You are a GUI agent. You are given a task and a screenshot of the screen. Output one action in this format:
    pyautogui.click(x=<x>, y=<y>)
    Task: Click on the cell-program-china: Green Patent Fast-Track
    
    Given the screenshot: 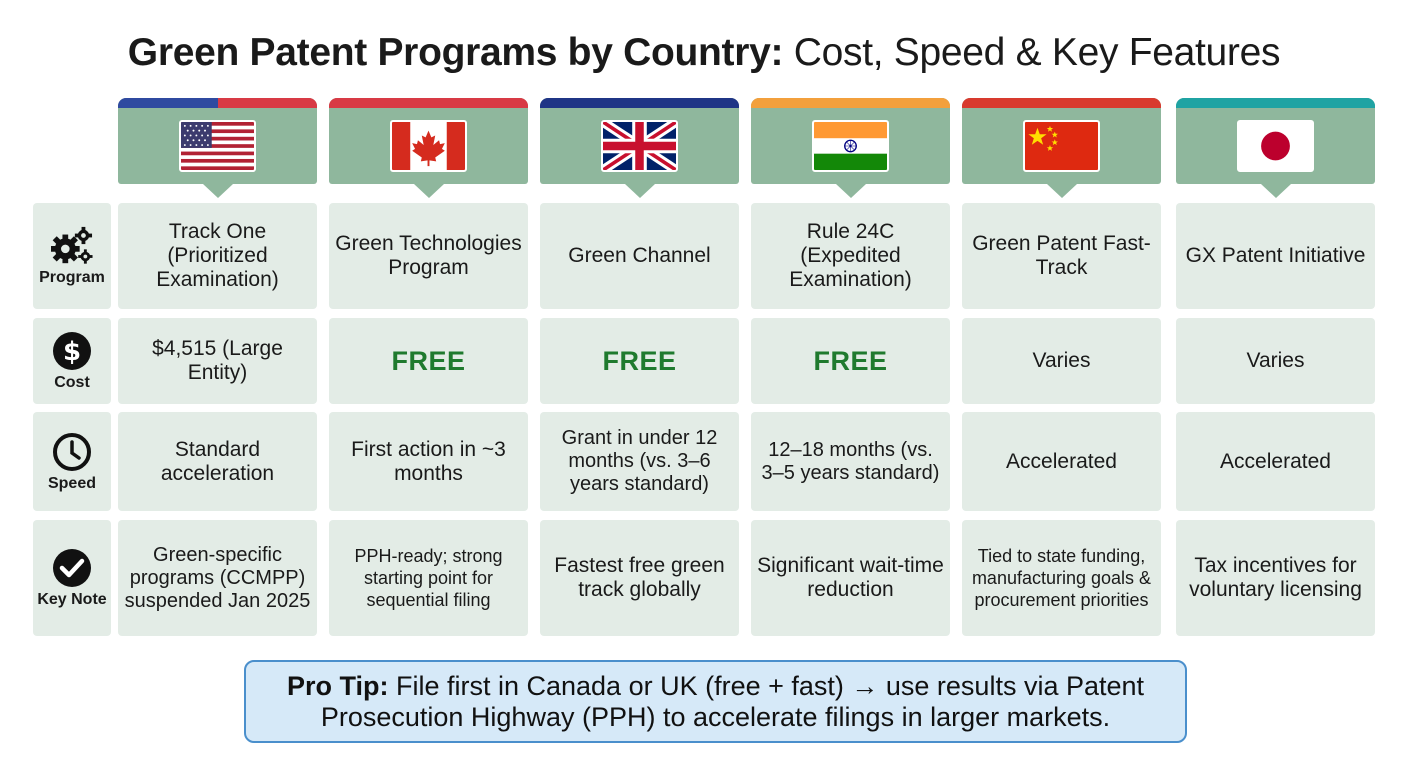 What is the action you would take?
    pyautogui.click(x=1061, y=256)
    